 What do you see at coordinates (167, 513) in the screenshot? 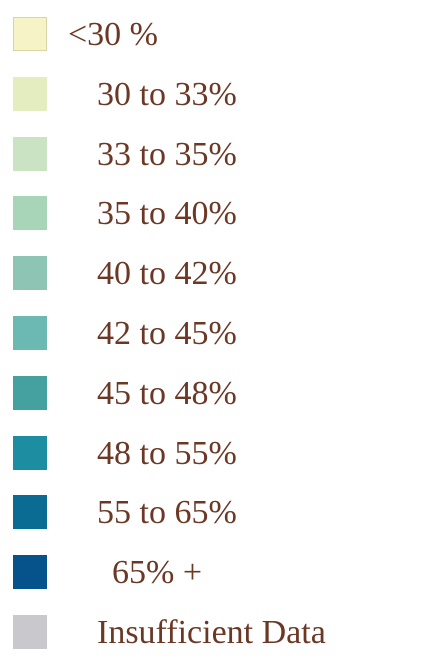
I see `legend-label: 55 to 65%` at bounding box center [167, 513].